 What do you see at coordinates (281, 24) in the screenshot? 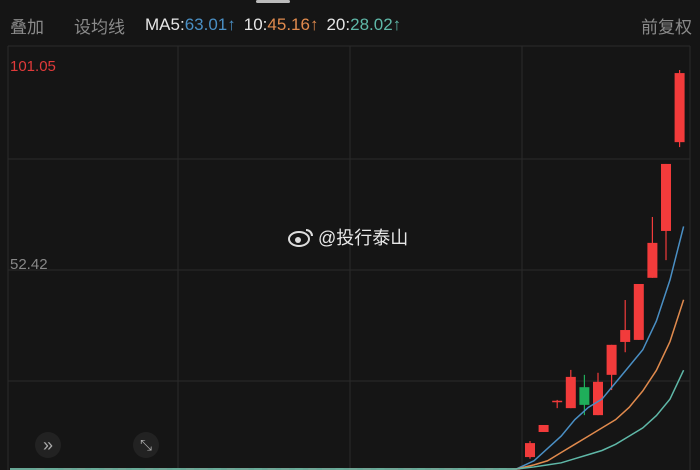
I see `ma10-legend: 10:45.16↑` at bounding box center [281, 24].